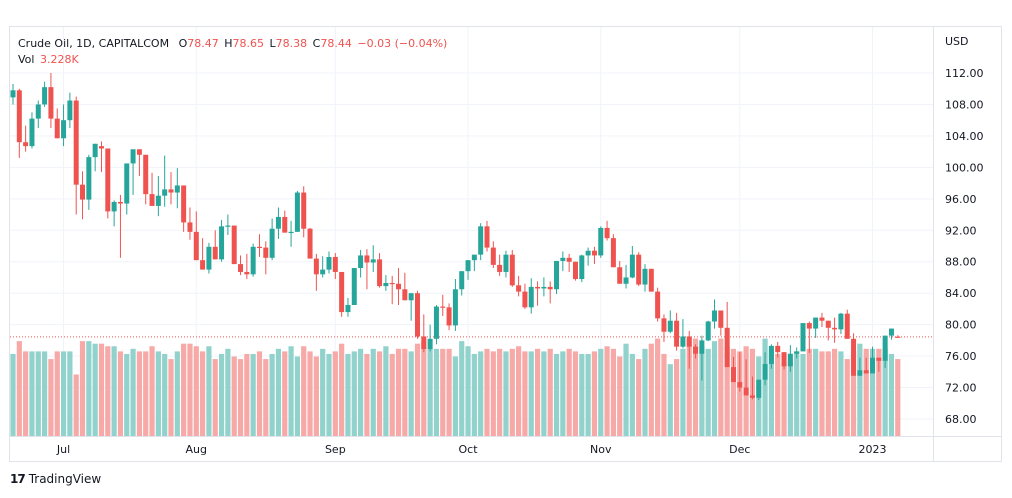 This screenshot has height=498, width=1012. What do you see at coordinates (961, 388) in the screenshot?
I see `y-tick-label: 72.00` at bounding box center [961, 388].